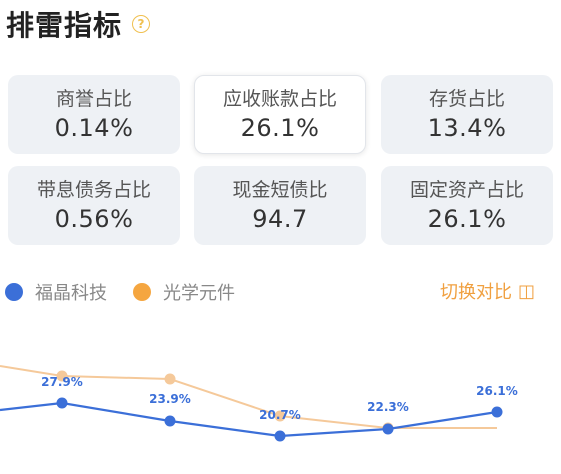  I want to click on metric-card-receivables: 应收账款占比 26.1%, so click(280, 114).